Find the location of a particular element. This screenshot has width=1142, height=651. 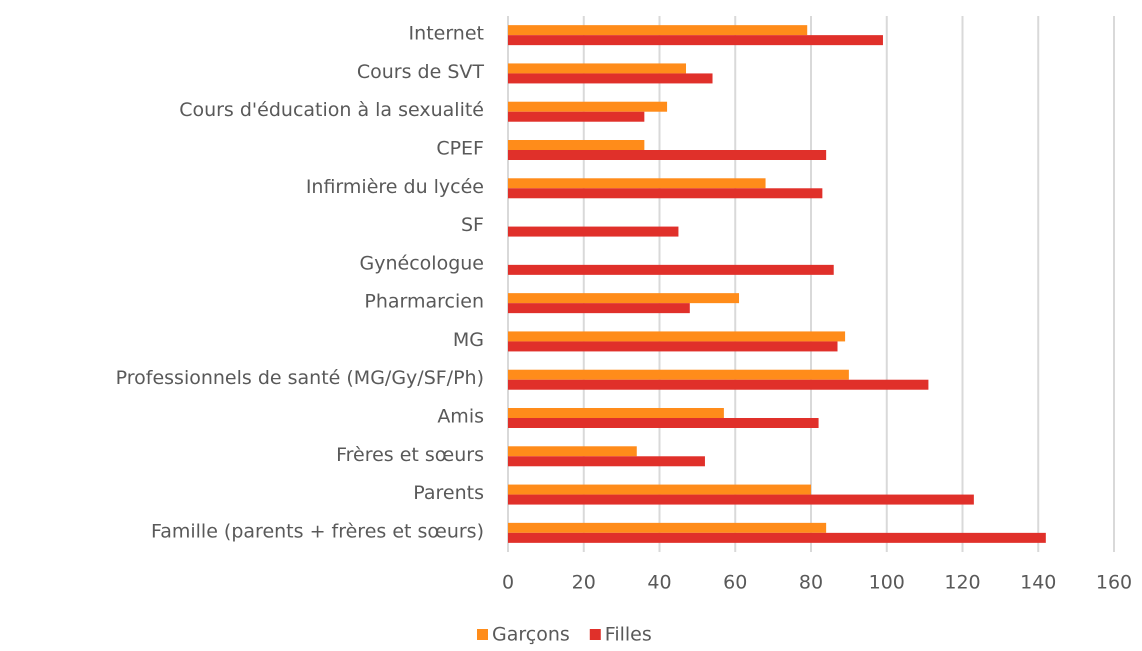

y-tick-label: Frères et sœurs is located at coordinates (410, 455).